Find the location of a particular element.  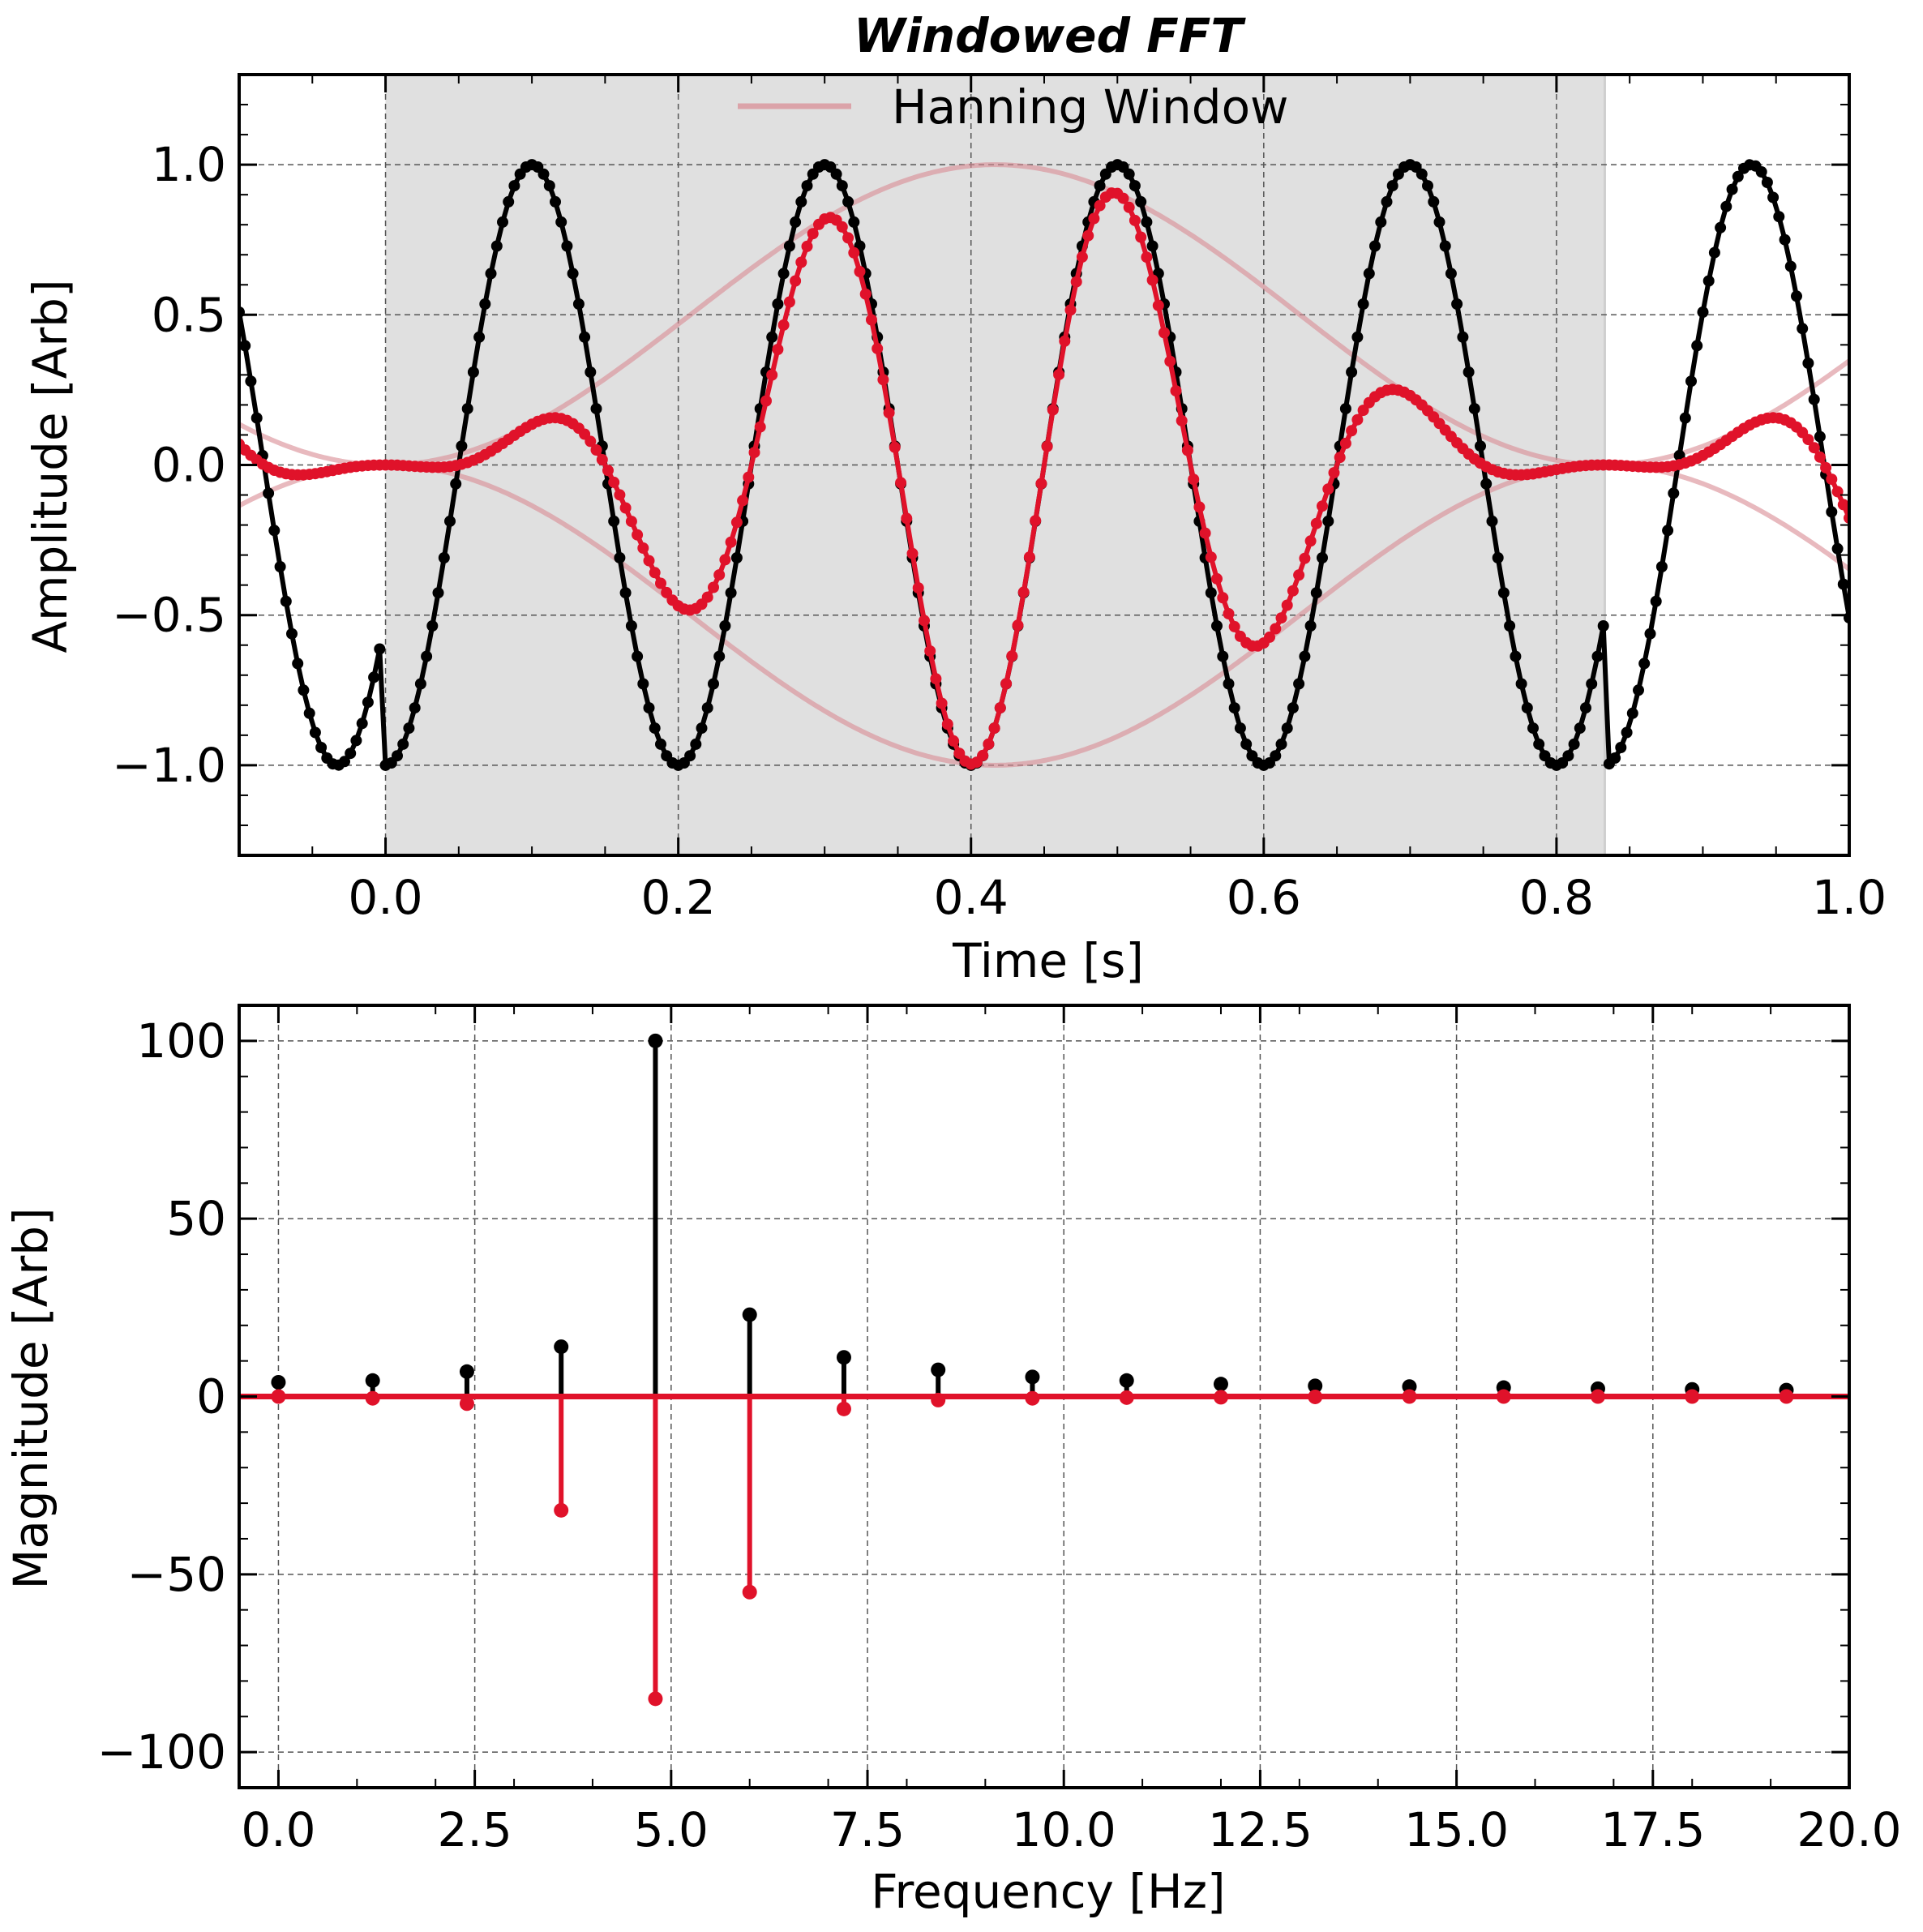

bottom-xtick-label-1: 2.5 is located at coordinates (475, 1829).